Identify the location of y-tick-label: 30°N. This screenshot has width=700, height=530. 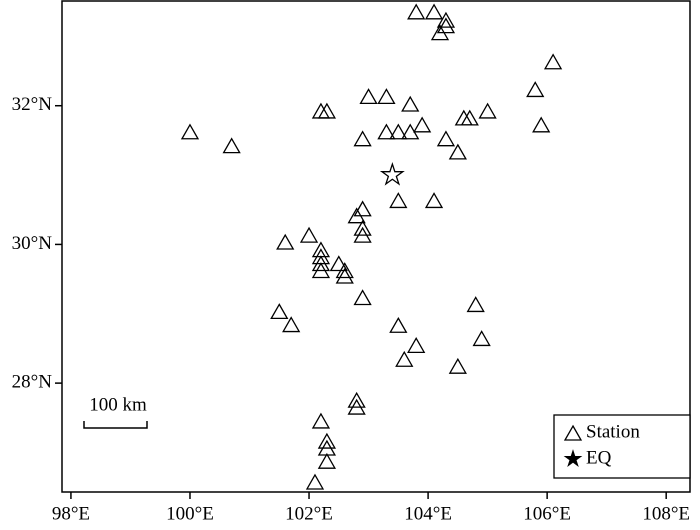
(32, 243).